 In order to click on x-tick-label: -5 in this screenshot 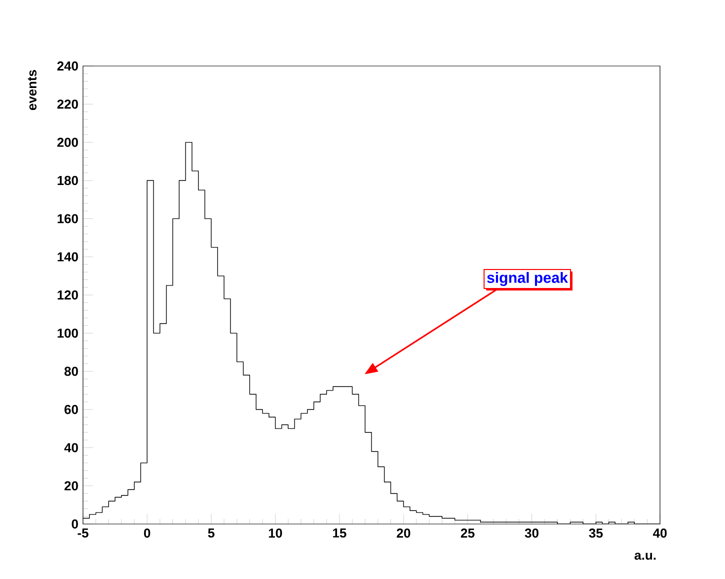, I will do `click(83, 533)`.